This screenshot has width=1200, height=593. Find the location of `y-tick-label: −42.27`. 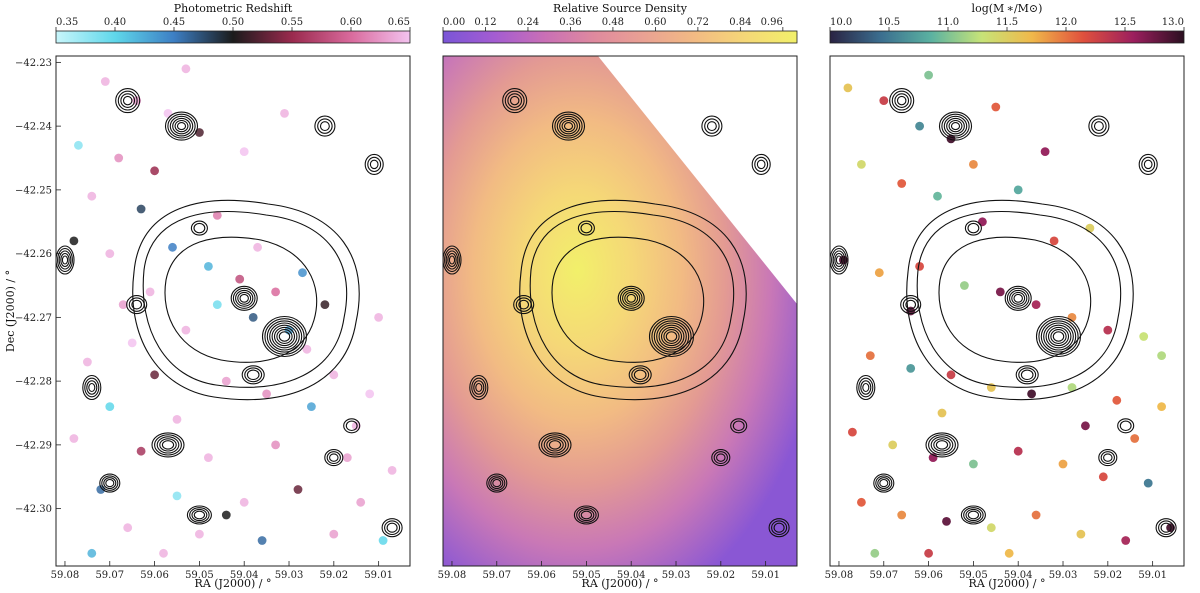

y-tick-label: −42.27 is located at coordinates (33, 318).